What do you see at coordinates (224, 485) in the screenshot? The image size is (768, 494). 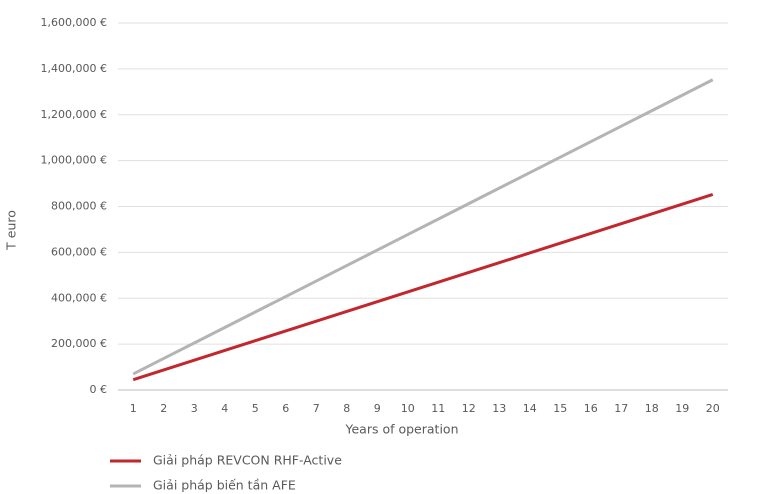 I see `legend-label: Giải pháp biến tần AFE` at bounding box center [224, 485].